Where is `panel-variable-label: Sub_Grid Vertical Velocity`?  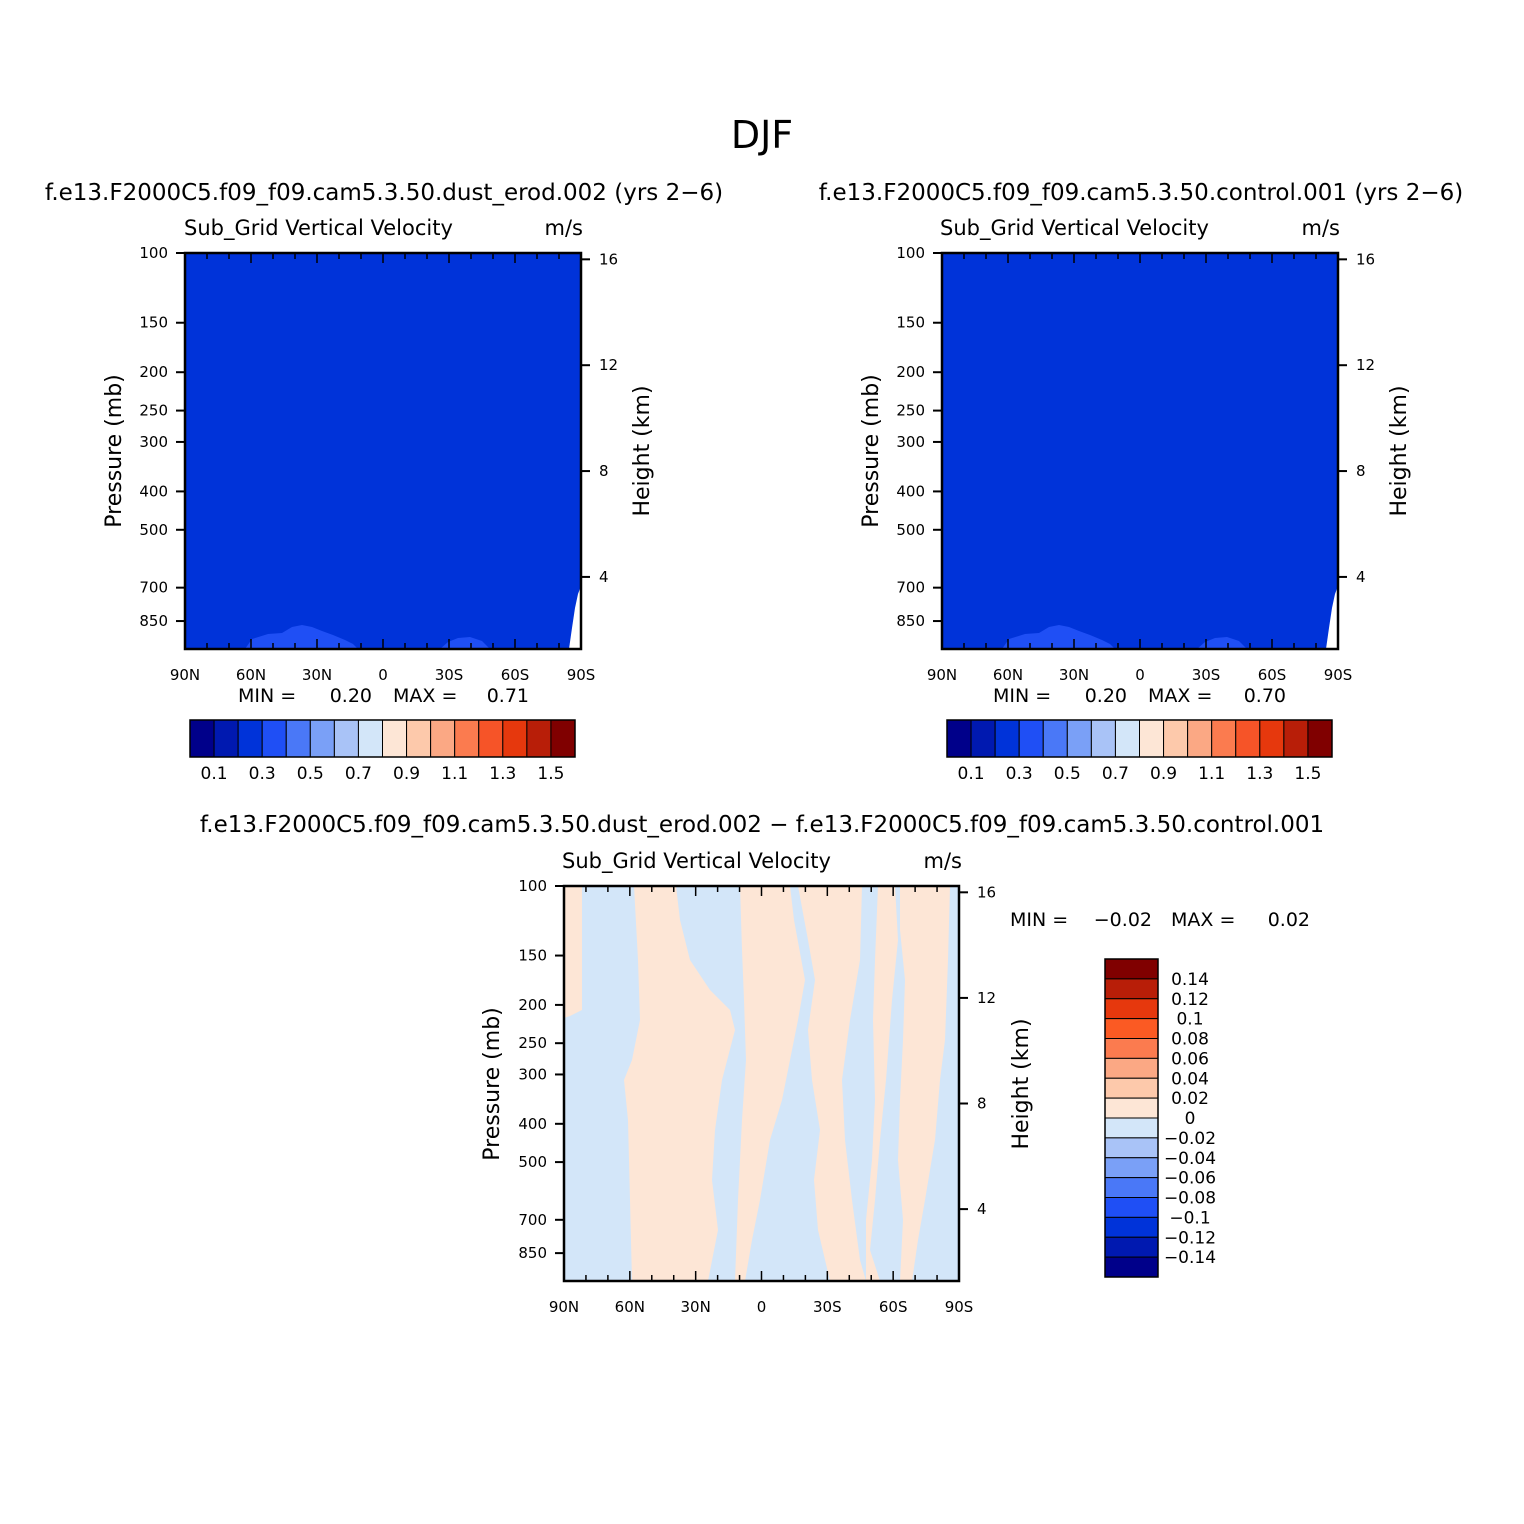 panel-variable-label: Sub_Grid Vertical Velocity is located at coordinates (696, 861).